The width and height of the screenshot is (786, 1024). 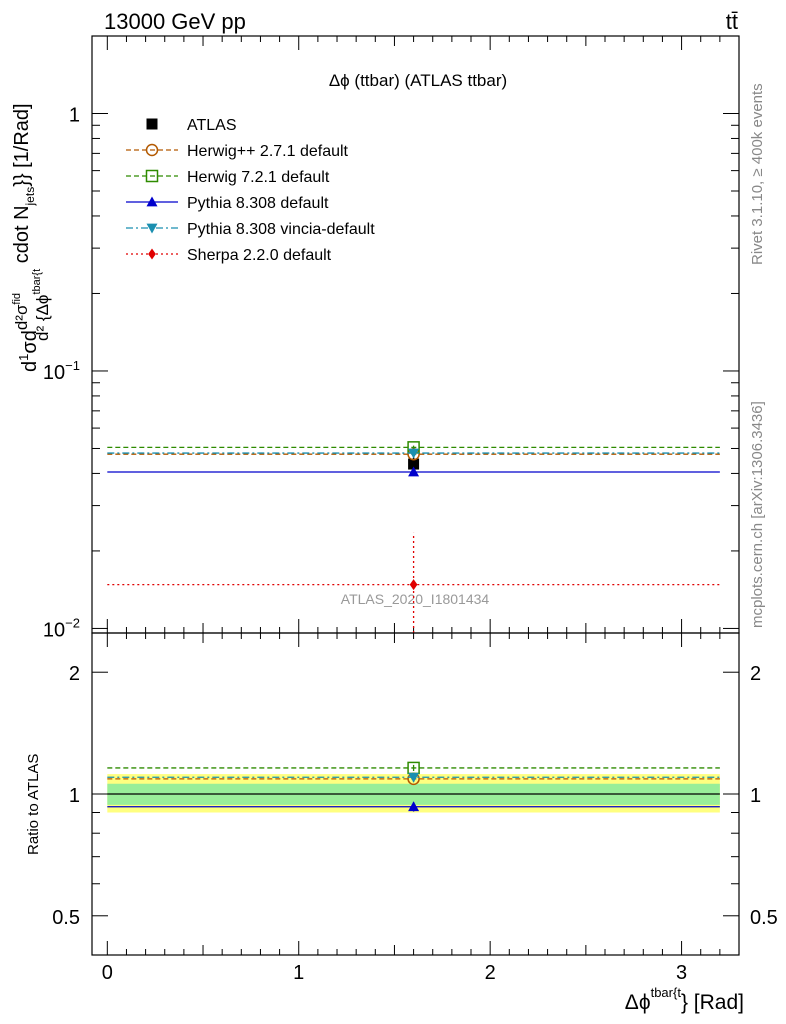 I want to click on legend-label: Herwig 7.2.1 default, so click(x=258, y=177).